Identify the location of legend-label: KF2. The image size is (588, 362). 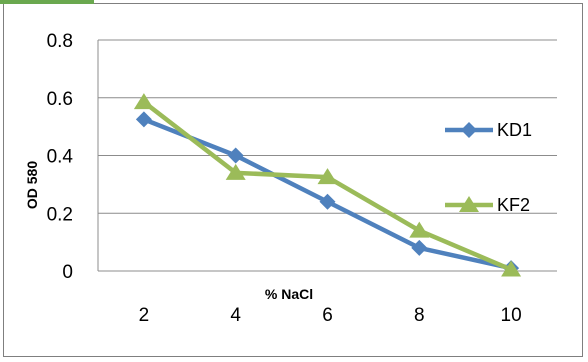
(513, 205).